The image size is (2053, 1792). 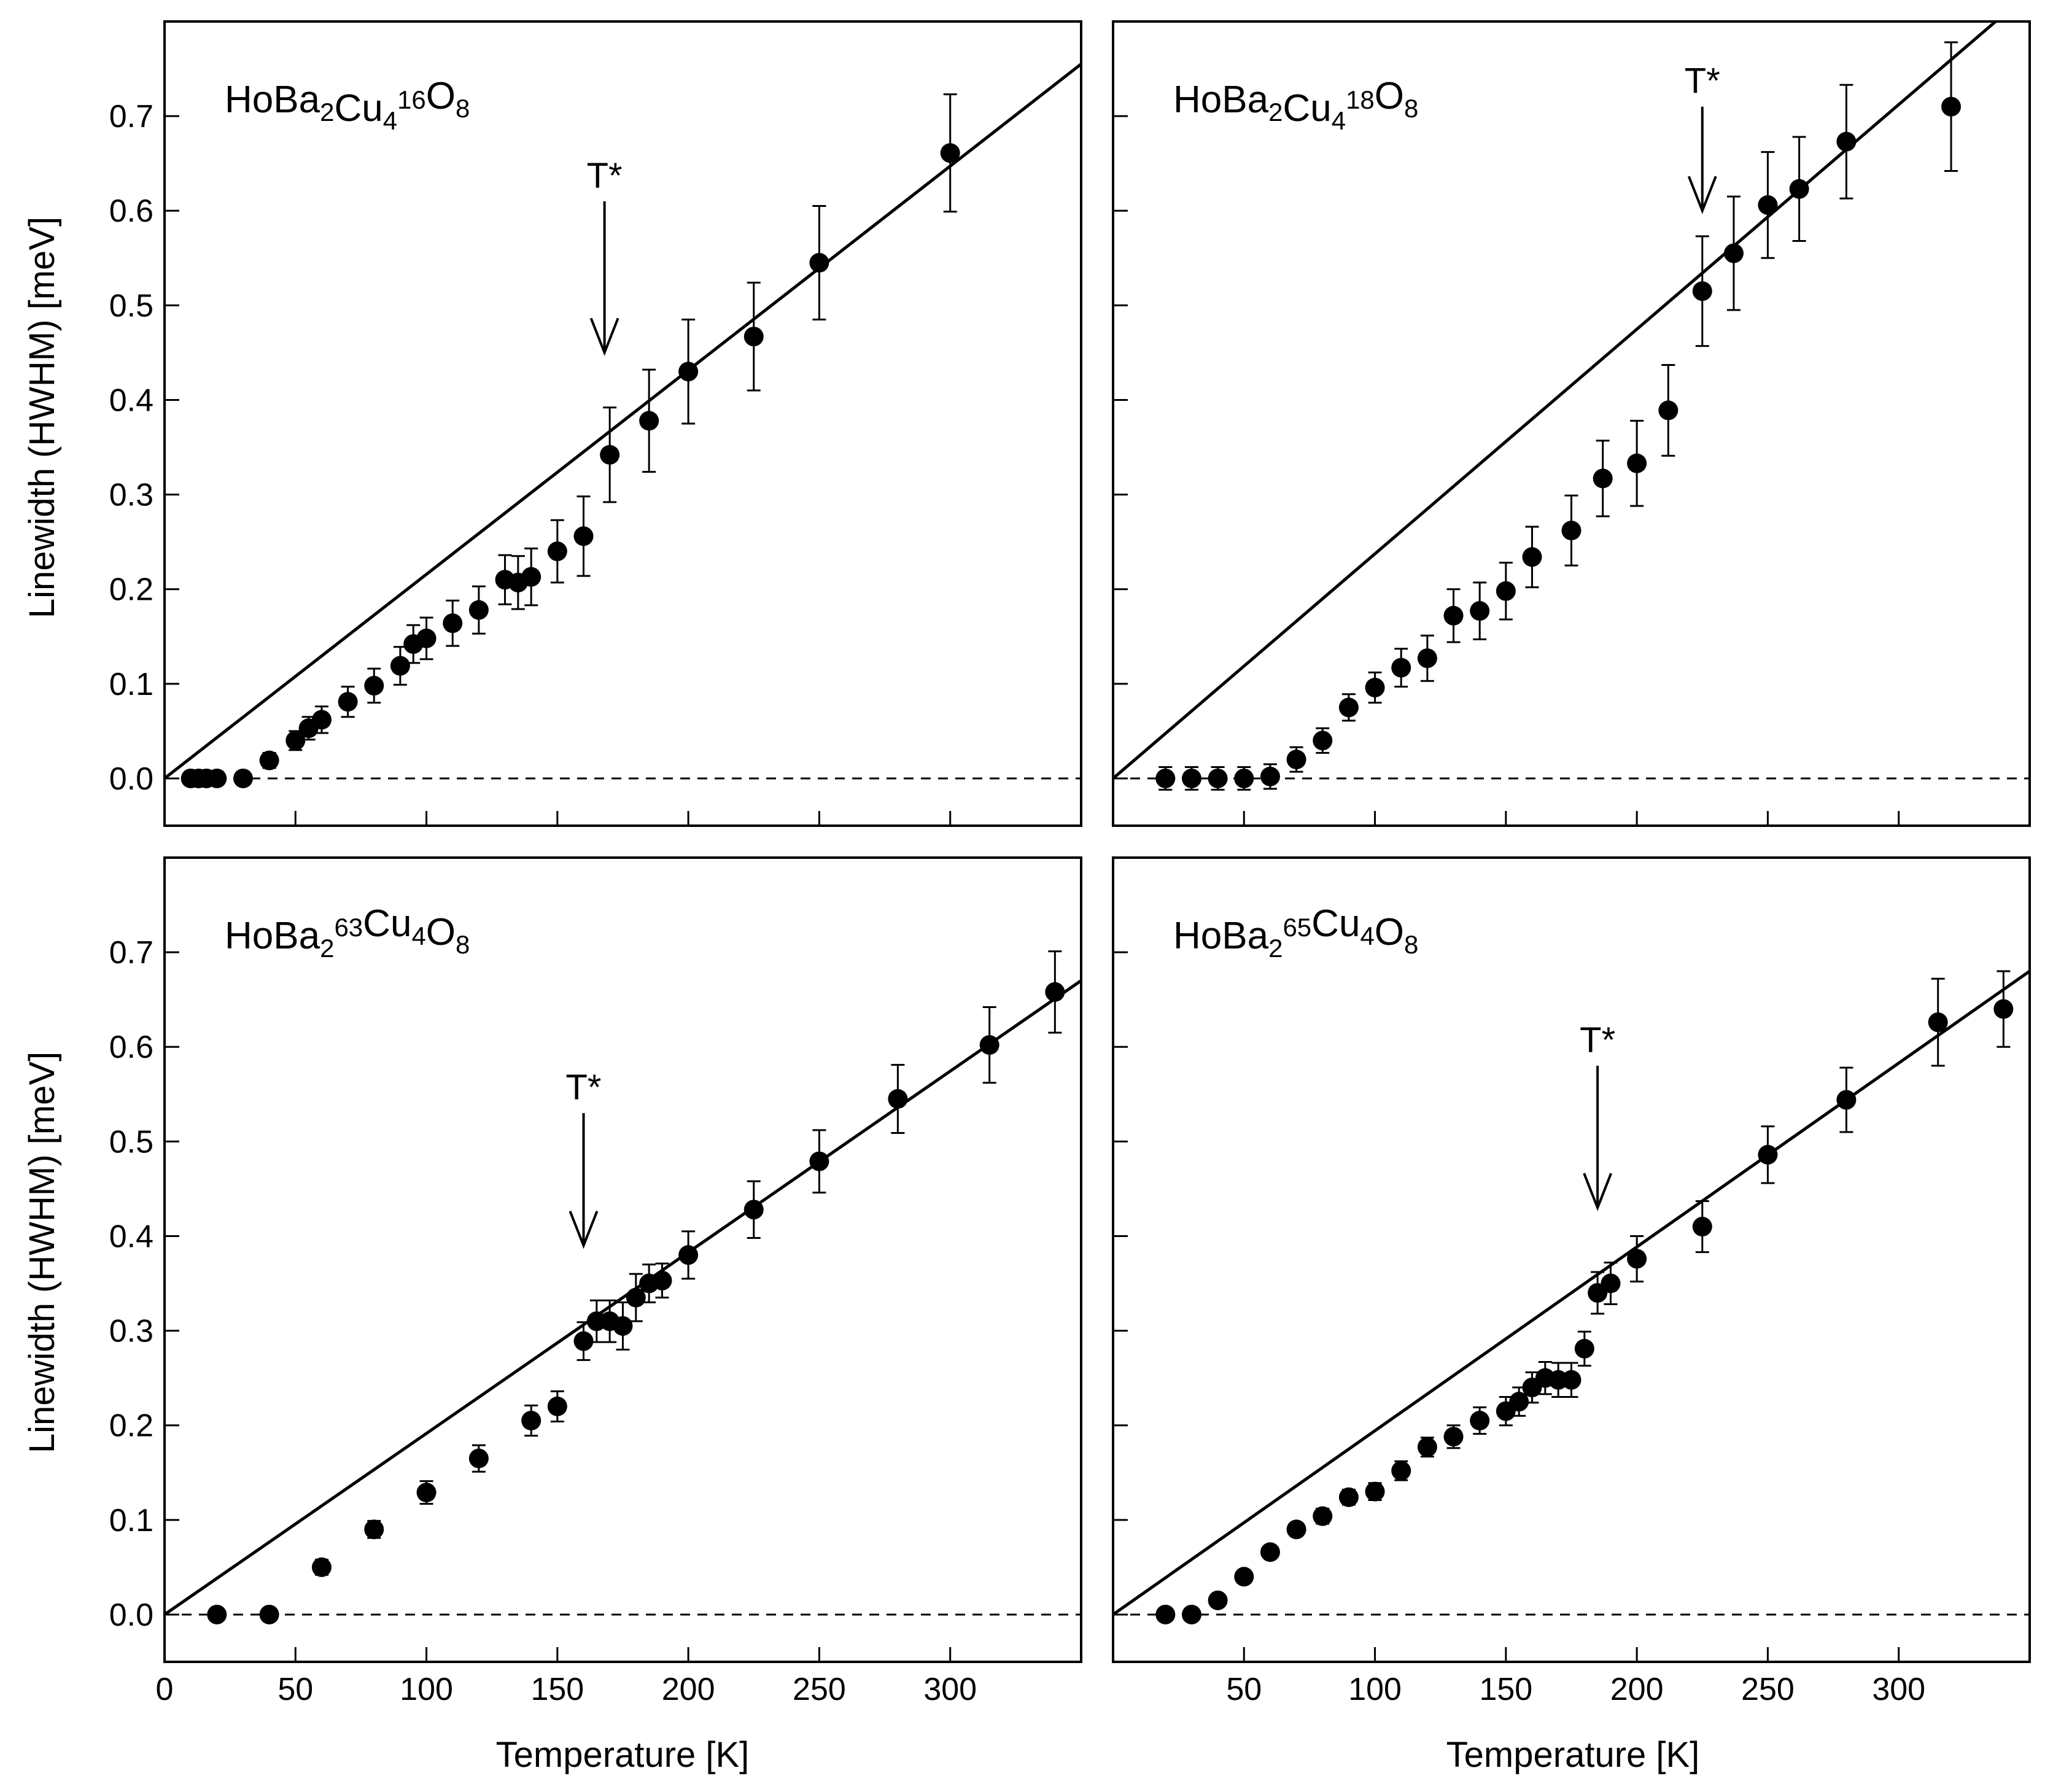 What do you see at coordinates (131, 779) in the screenshot?
I see `y-tick-label: 0.0` at bounding box center [131, 779].